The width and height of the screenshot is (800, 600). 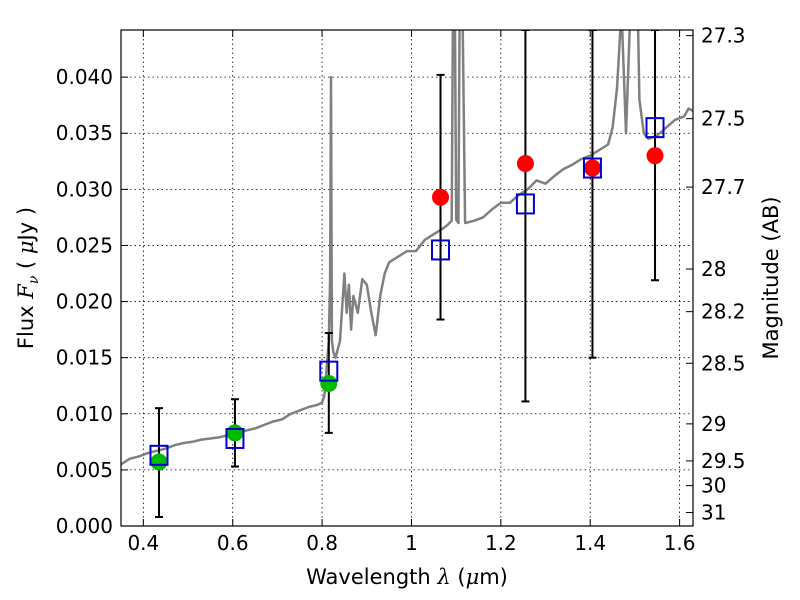 I want to click on right-tick-label: 28.2, so click(x=723, y=312).